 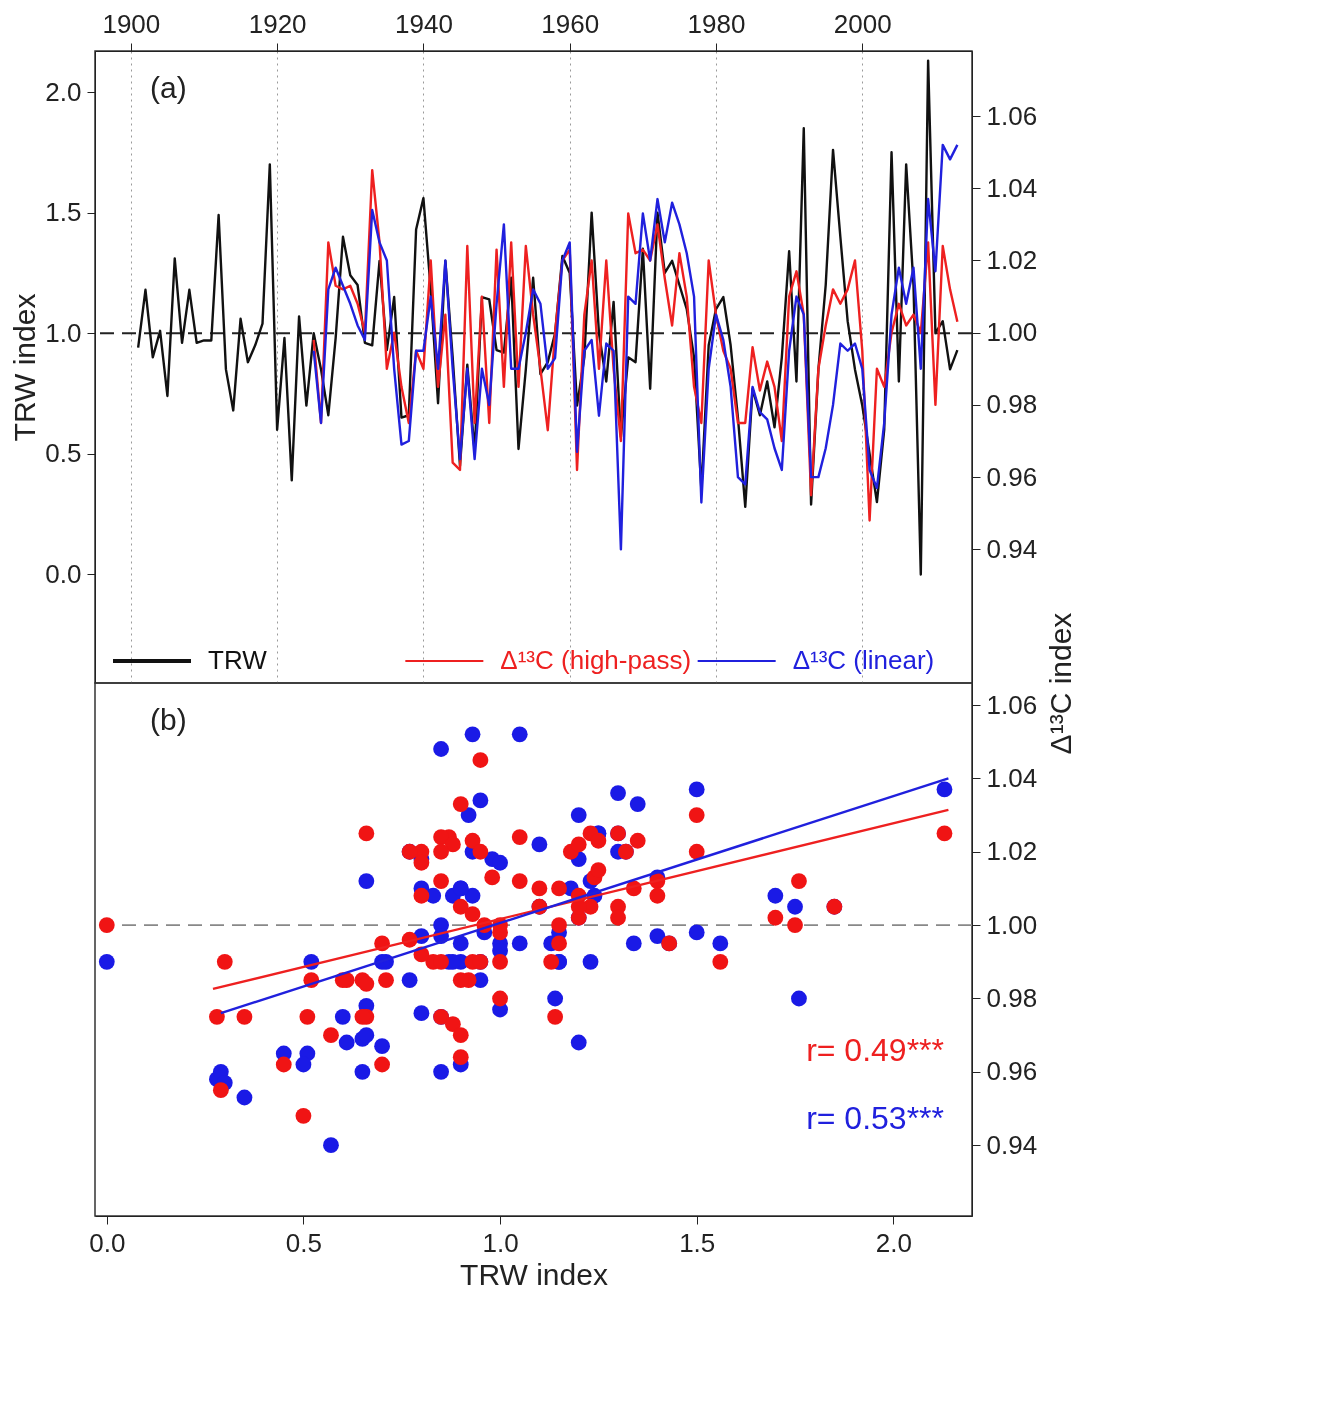 What do you see at coordinates (277, 23) in the screenshot?
I see `x-tick-label: 1920` at bounding box center [277, 23].